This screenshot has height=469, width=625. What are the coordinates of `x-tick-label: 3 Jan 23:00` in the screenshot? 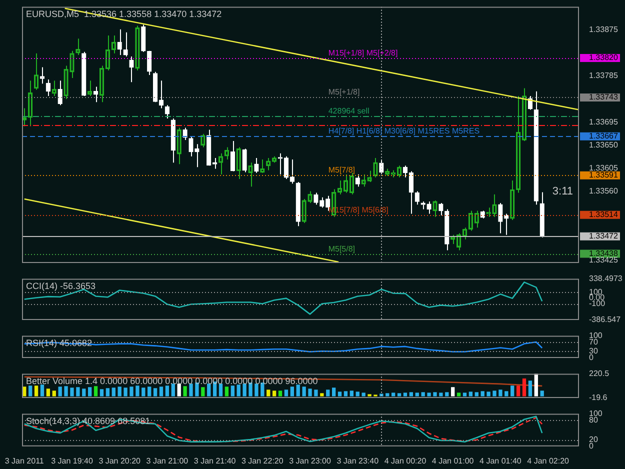 It's located at (310, 461).